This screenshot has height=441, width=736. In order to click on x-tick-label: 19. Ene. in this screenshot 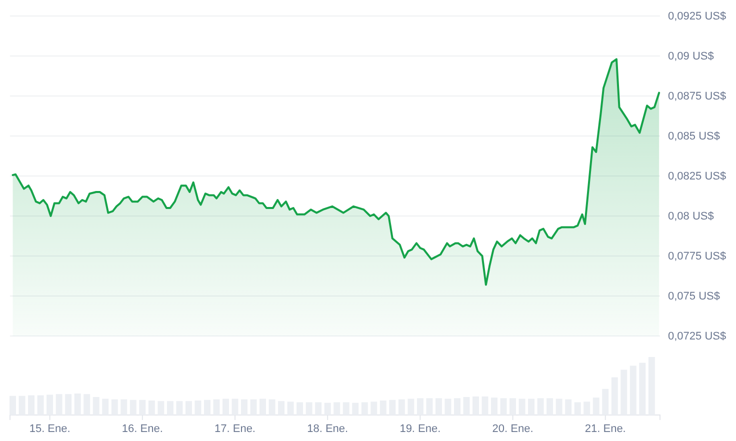, I will do `click(420, 428)`.